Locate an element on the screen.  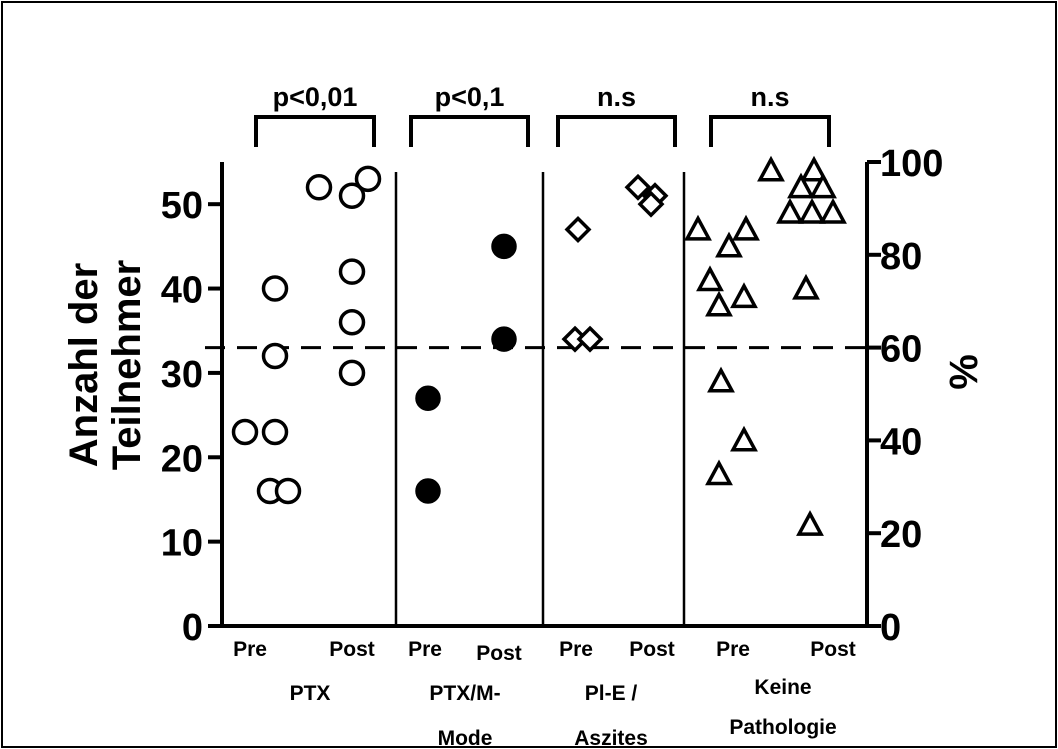
left-tick-label: 20 is located at coordinates (182, 459).